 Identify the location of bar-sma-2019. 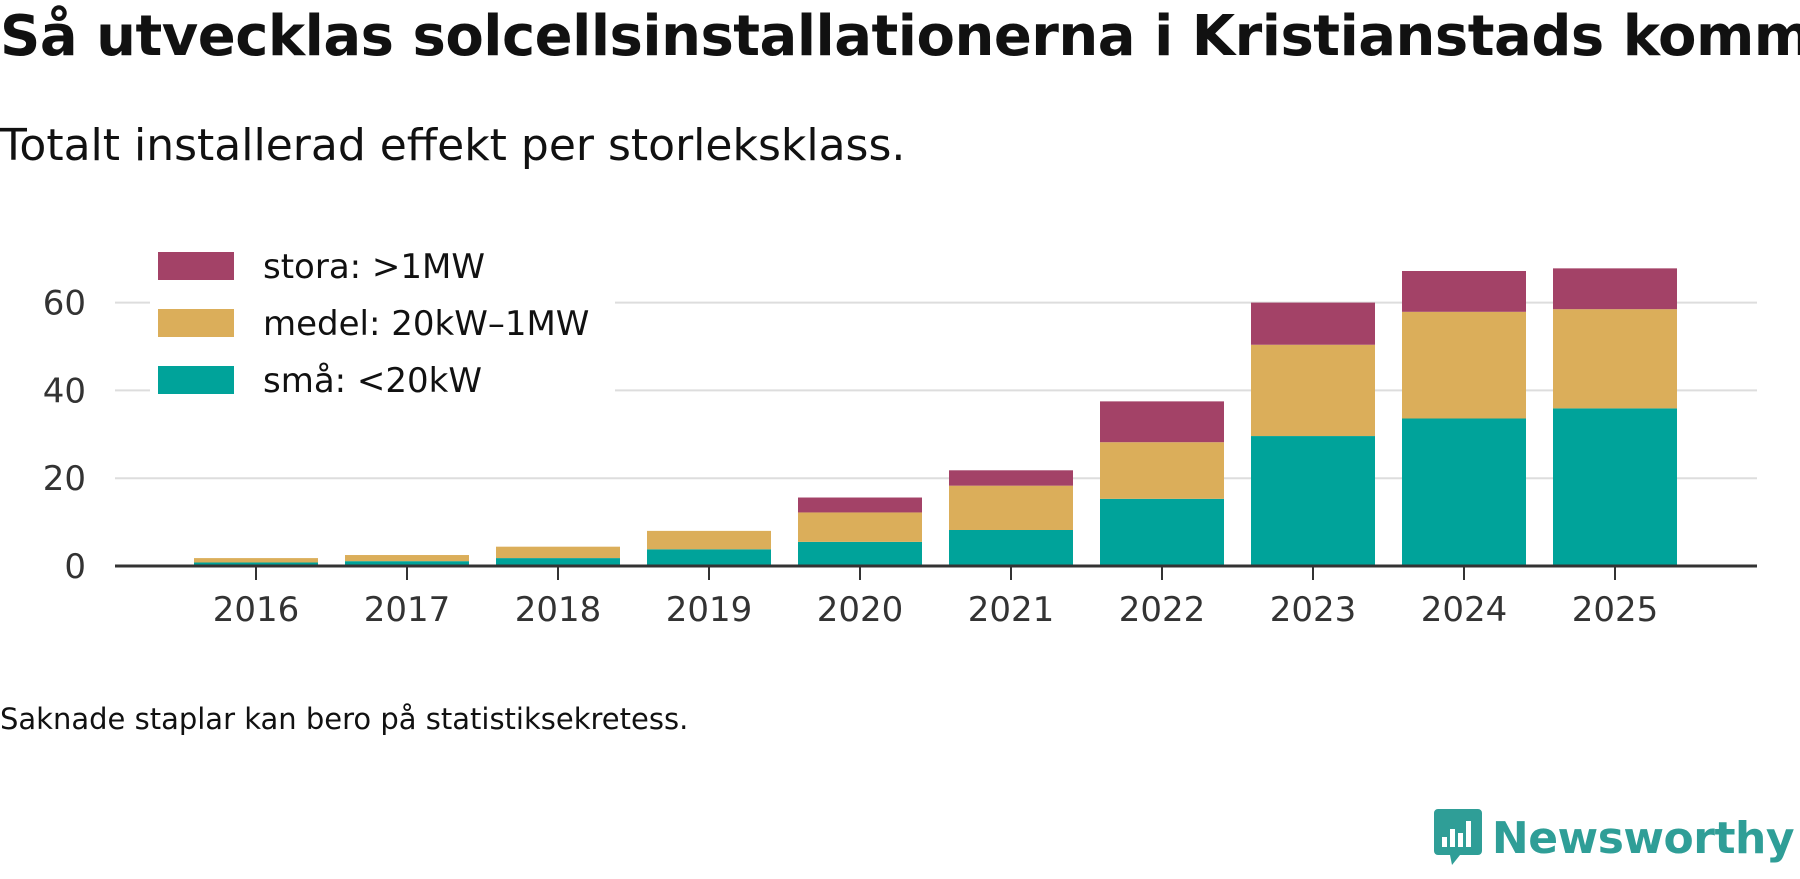
(709, 557).